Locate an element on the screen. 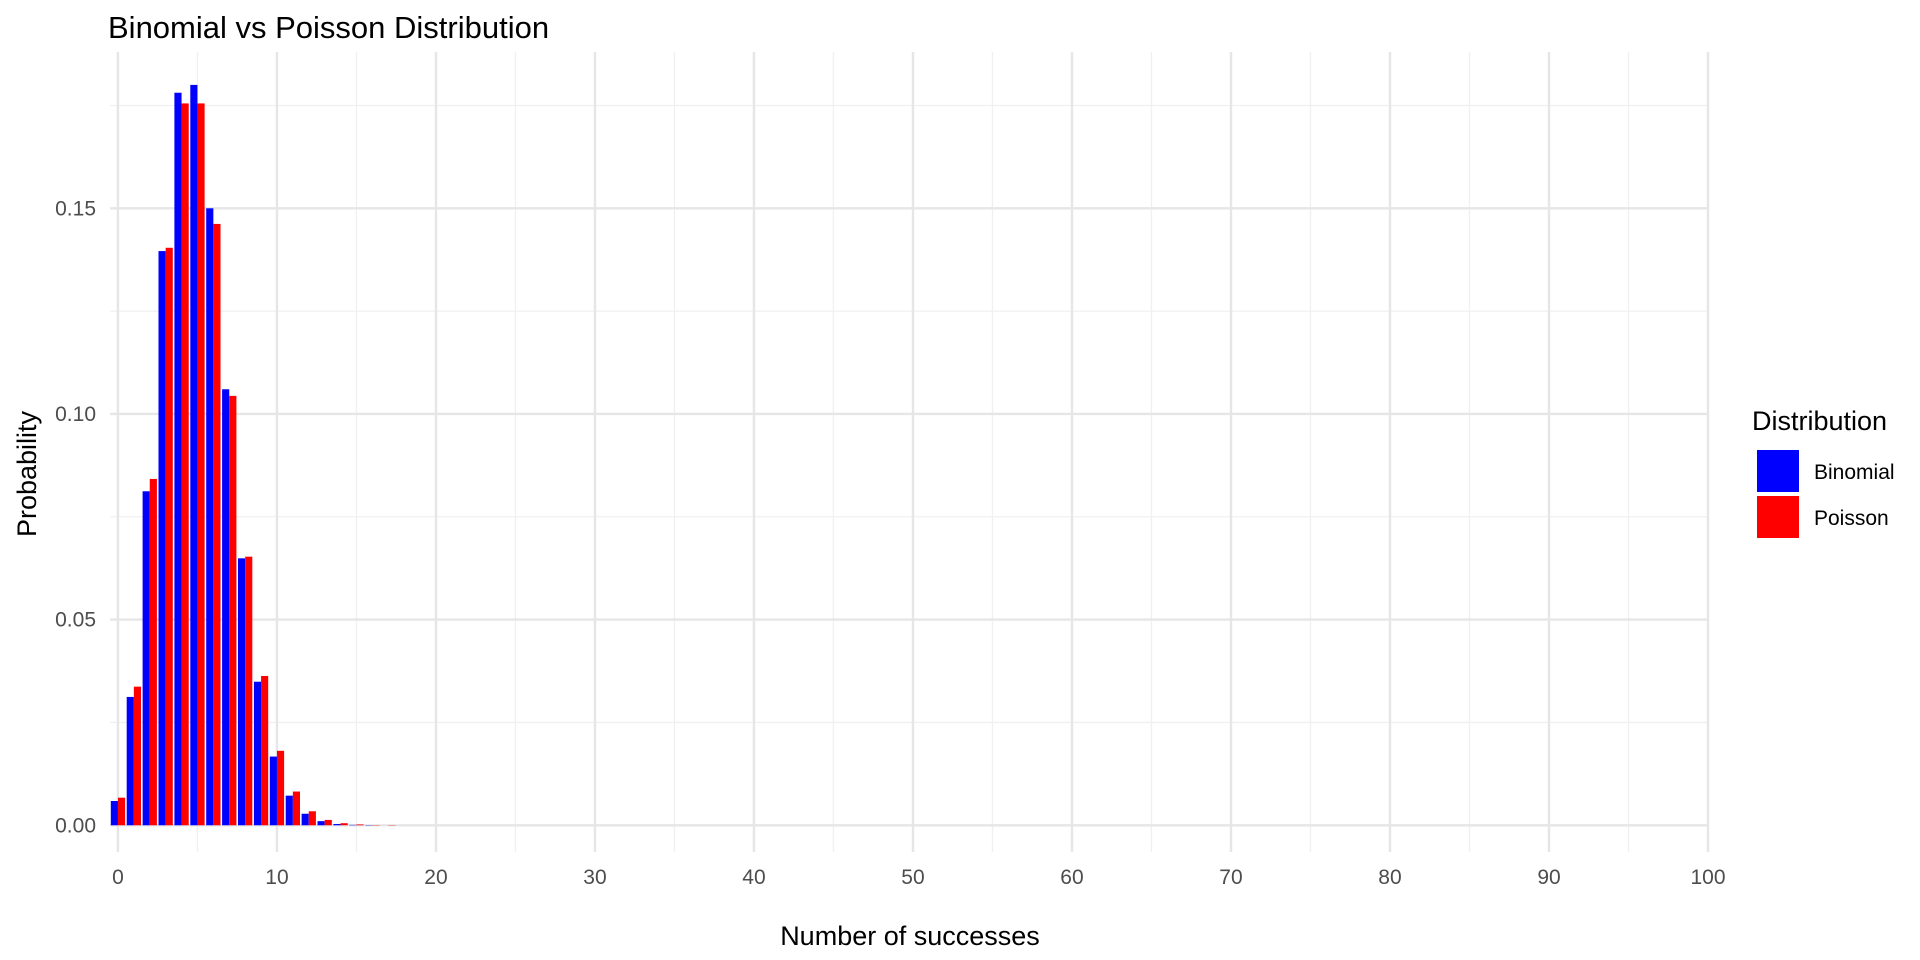 This screenshot has width=1920, height=960. bars is located at coordinates (253, 455).